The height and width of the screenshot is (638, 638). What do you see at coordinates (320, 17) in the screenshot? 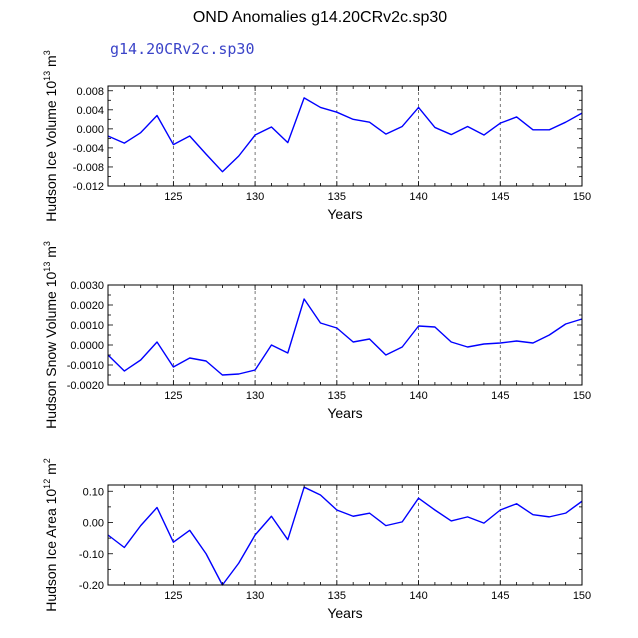
I see `main-title: OND Anomalies g14.20CRv2c.sp30` at bounding box center [320, 17].